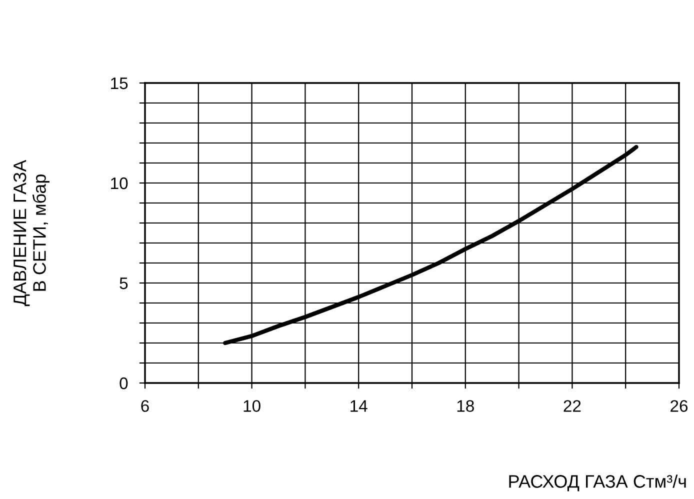 The height and width of the screenshot is (499, 694). Describe the element at coordinates (572, 406) in the screenshot. I see `x-tick-label: 22` at that location.